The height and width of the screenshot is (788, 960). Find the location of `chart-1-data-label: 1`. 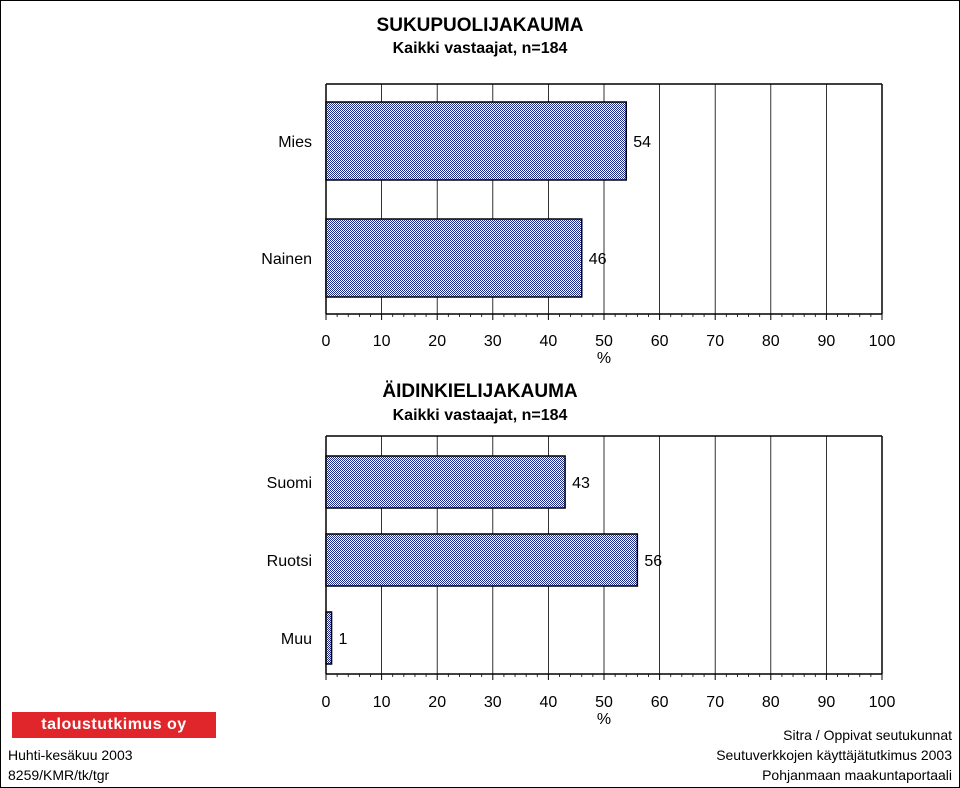

chart-1-data-label: 1 is located at coordinates (343, 639).